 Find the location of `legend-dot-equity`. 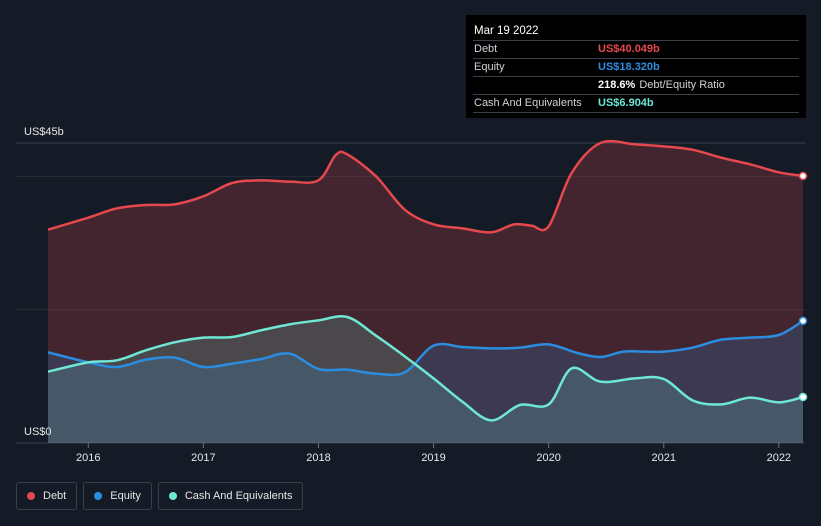

legend-dot-equity is located at coordinates (98, 496).